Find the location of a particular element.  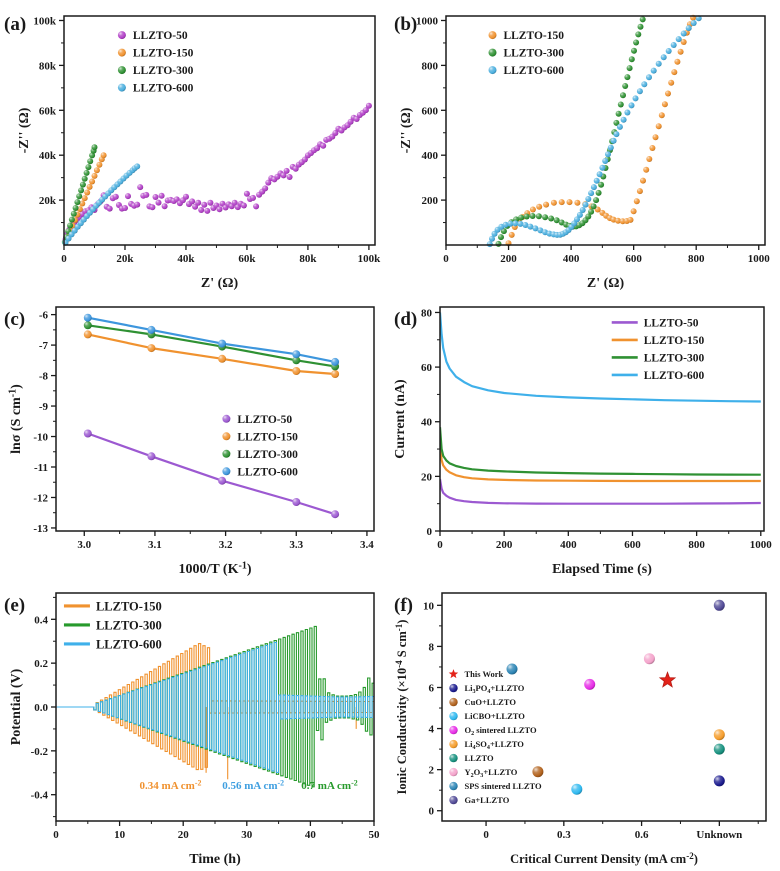

svg-text: -9 is located at coordinates (44, 407).